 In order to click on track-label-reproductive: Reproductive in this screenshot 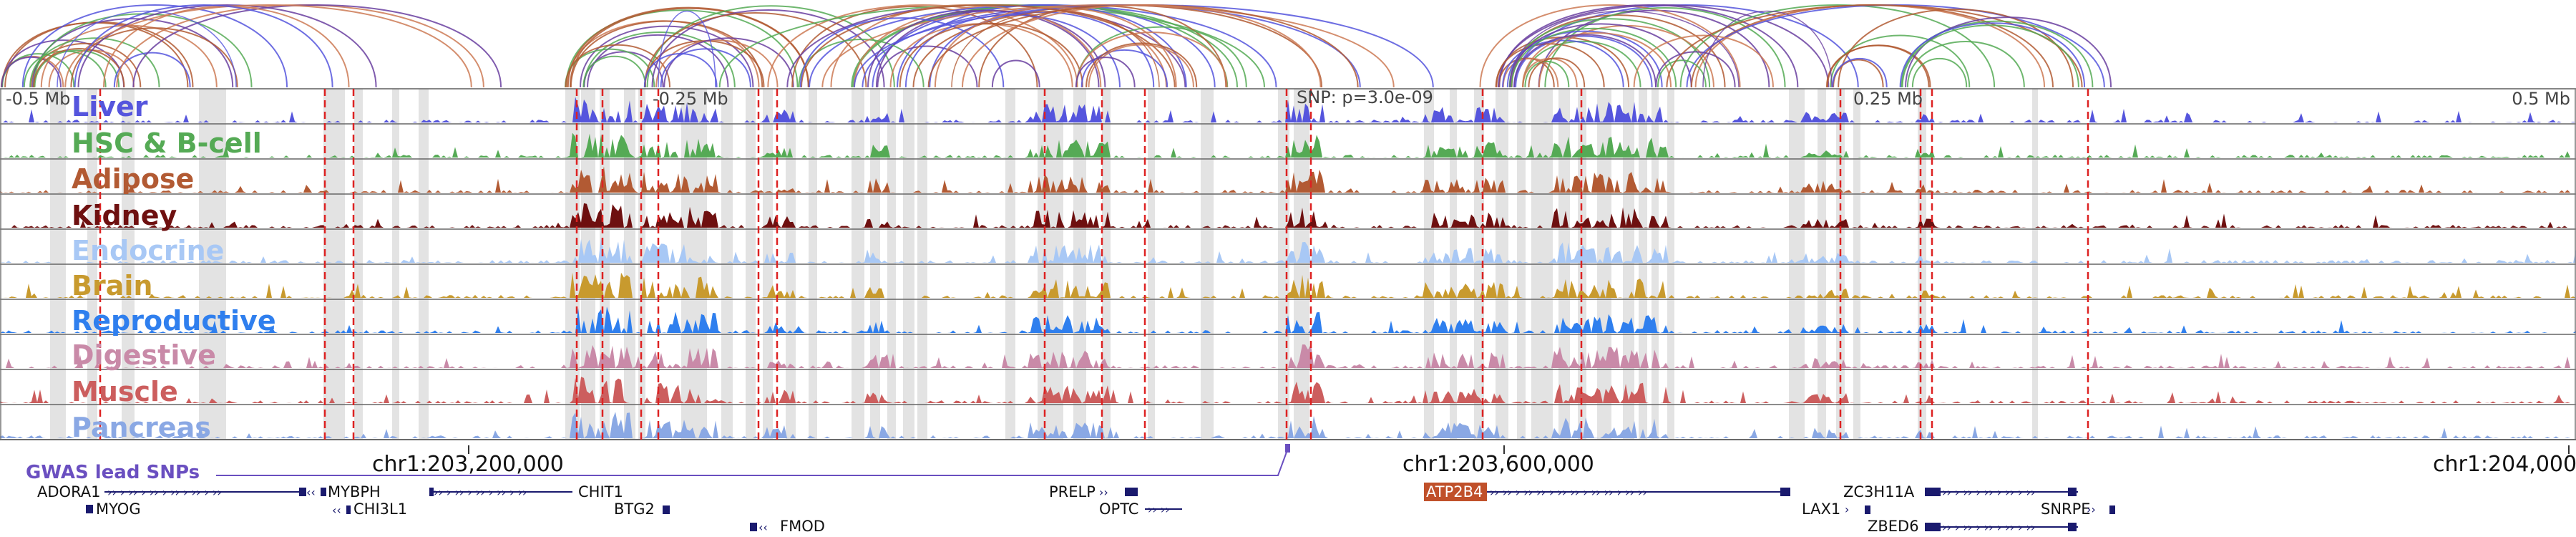, I will do `click(174, 321)`.